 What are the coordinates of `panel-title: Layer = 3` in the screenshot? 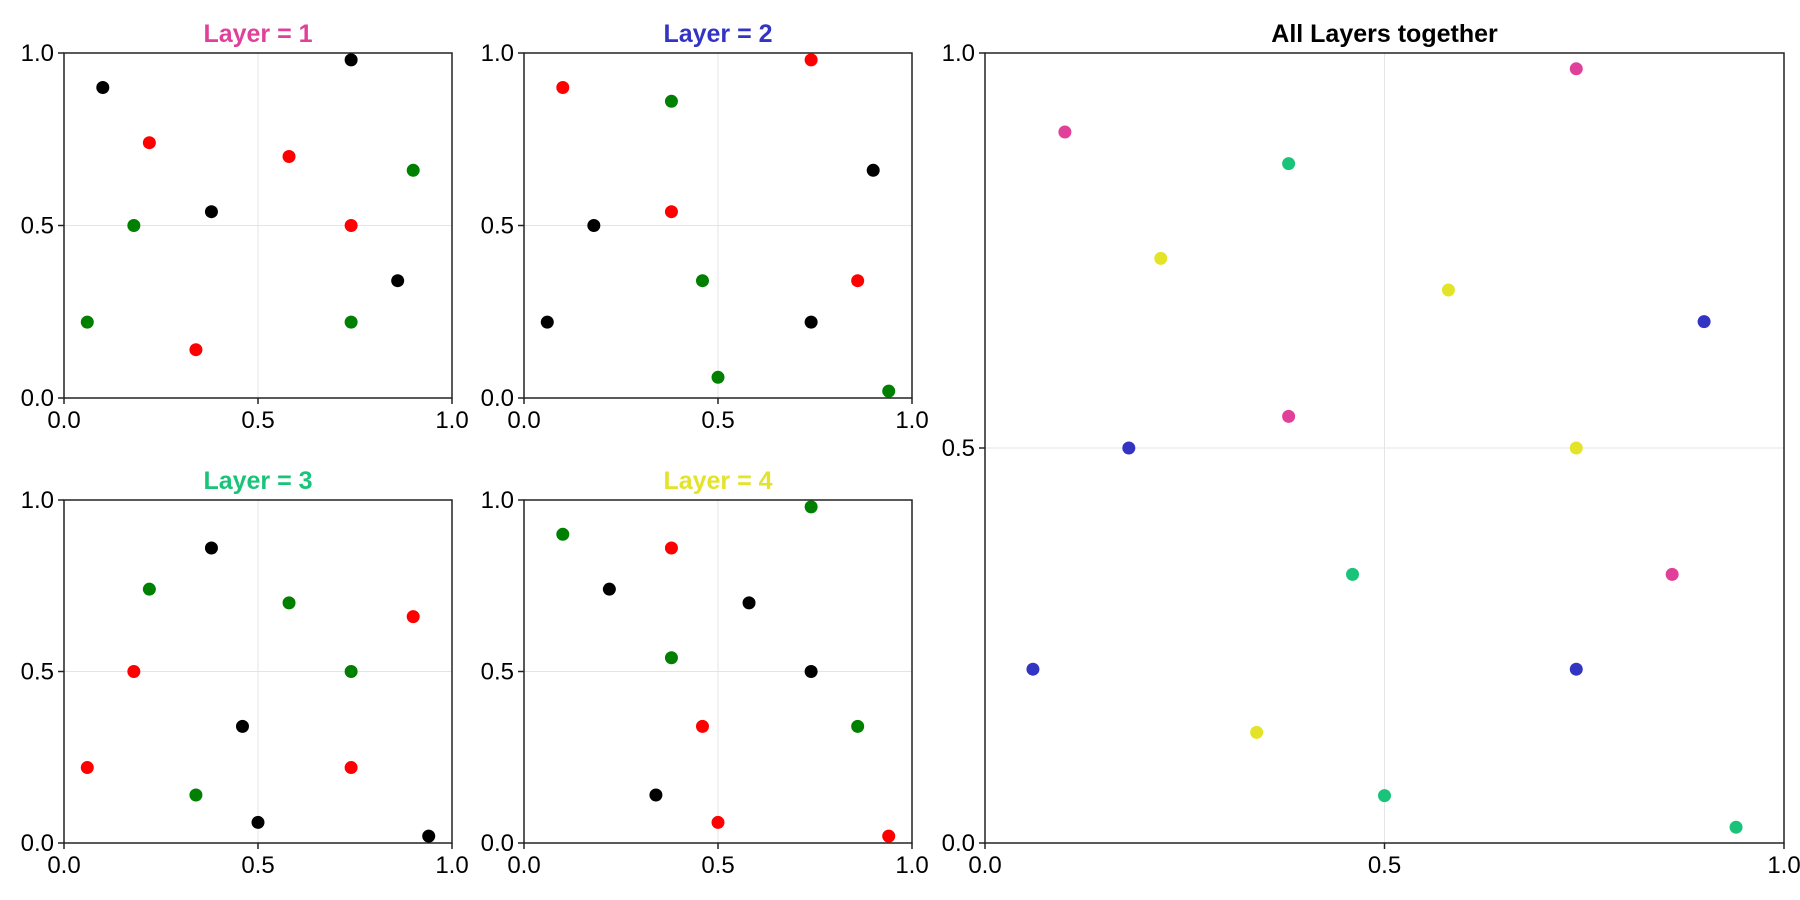 It's located at (257, 481).